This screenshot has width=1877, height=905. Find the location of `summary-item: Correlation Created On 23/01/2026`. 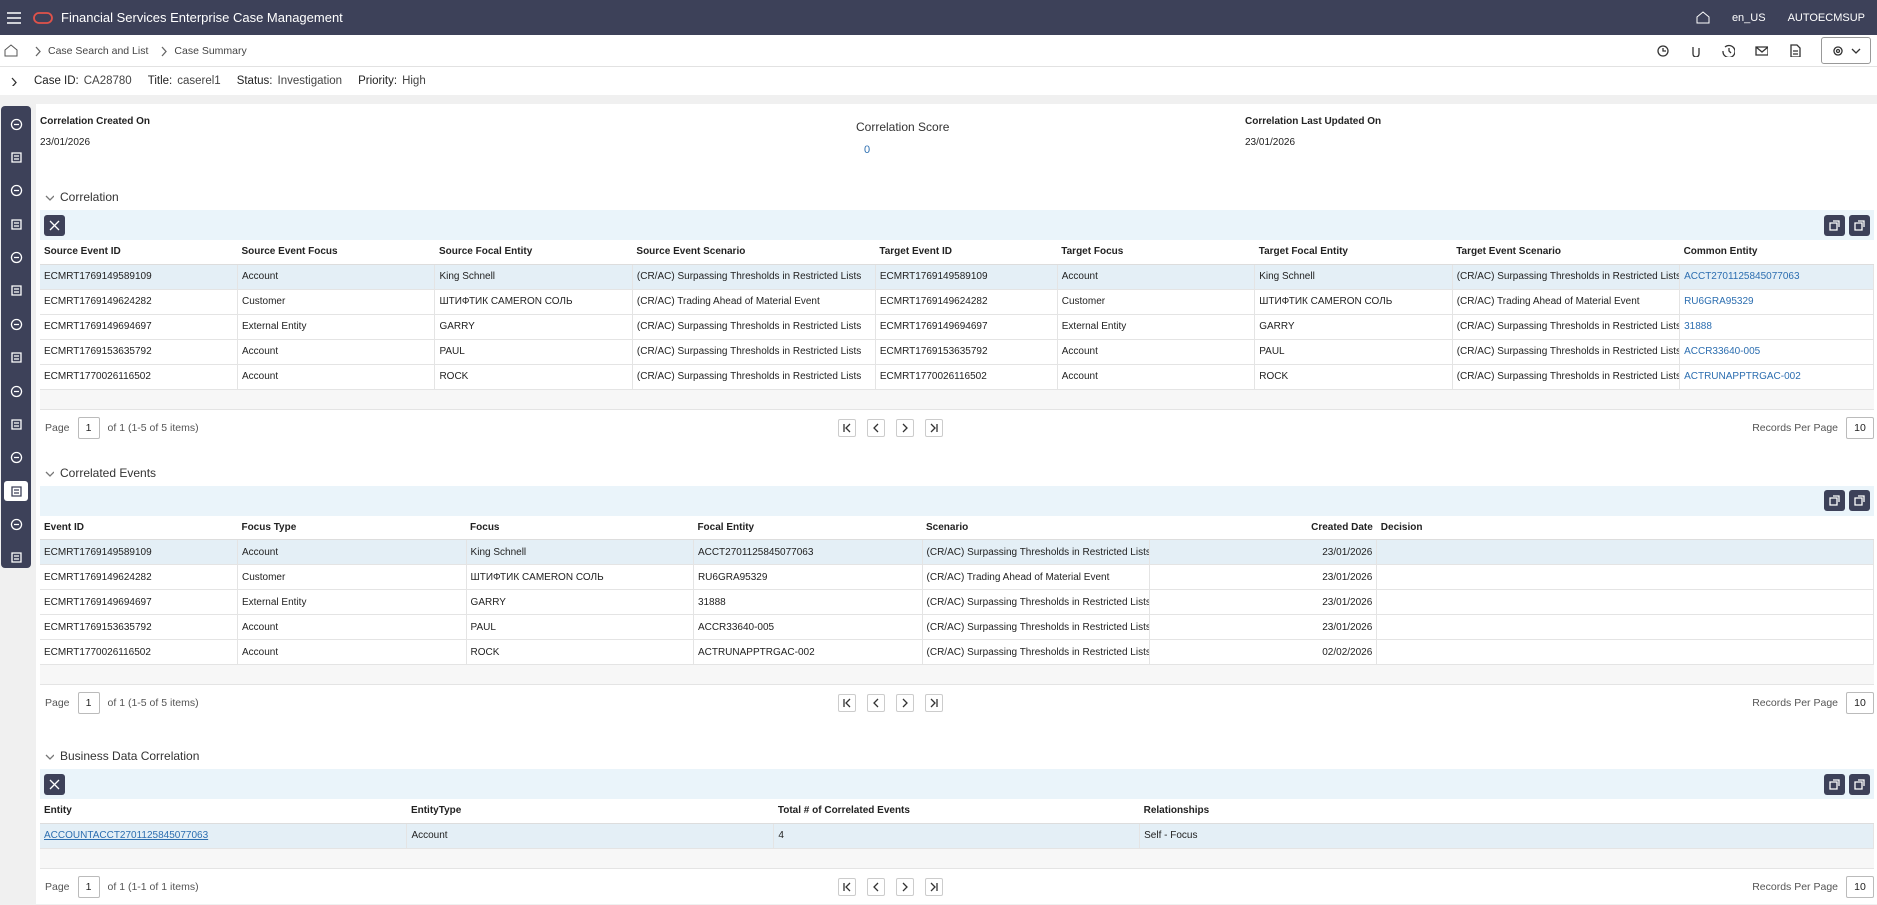

summary-item: Correlation Created On 23/01/2026 is located at coordinates (95, 132).